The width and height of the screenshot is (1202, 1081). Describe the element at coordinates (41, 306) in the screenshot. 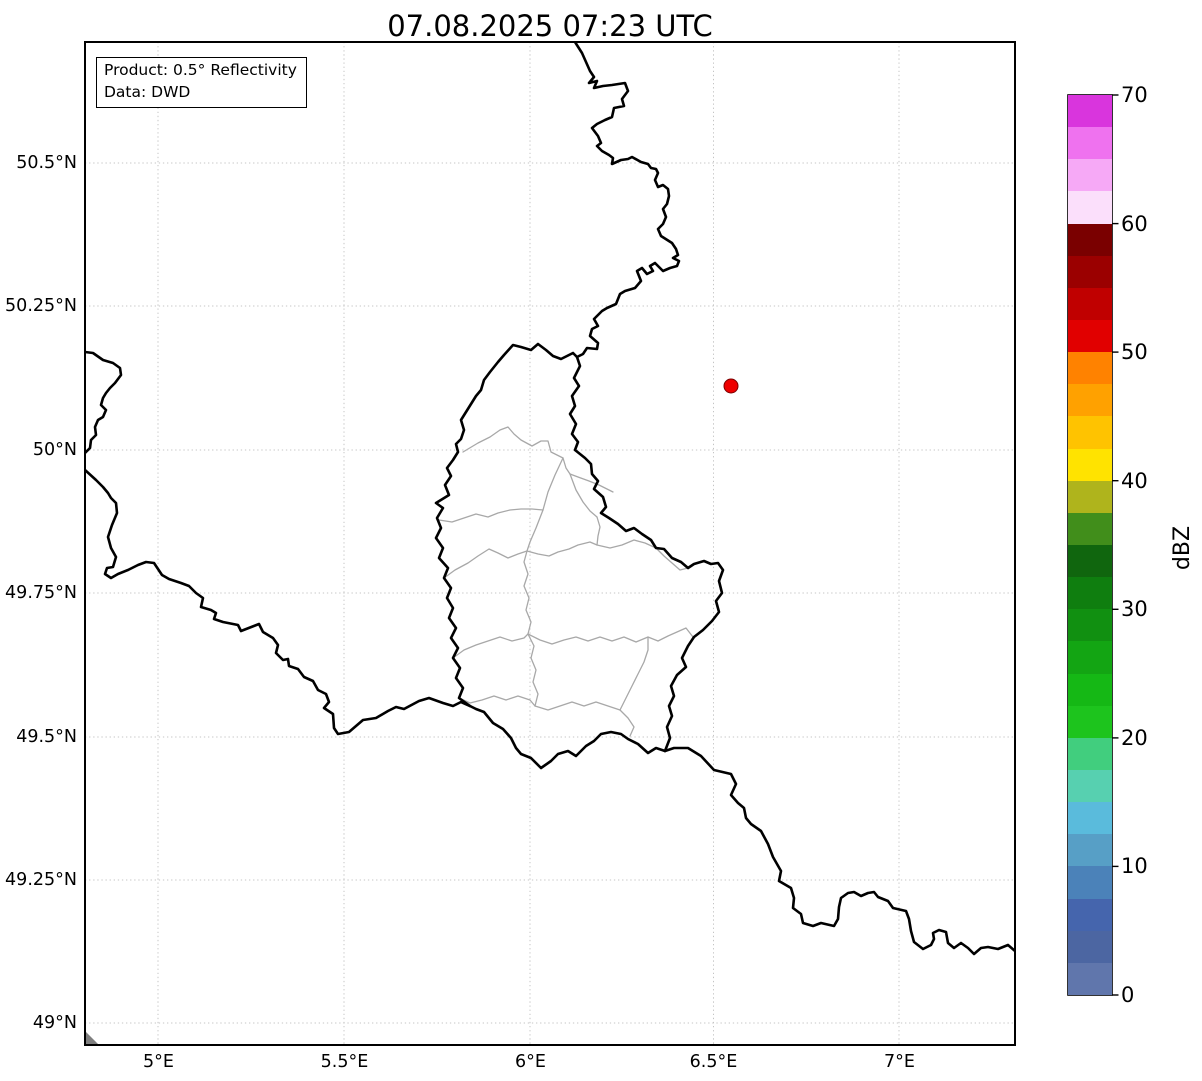

I see `lat-tick-label-50-25n: 50.25°N` at that location.